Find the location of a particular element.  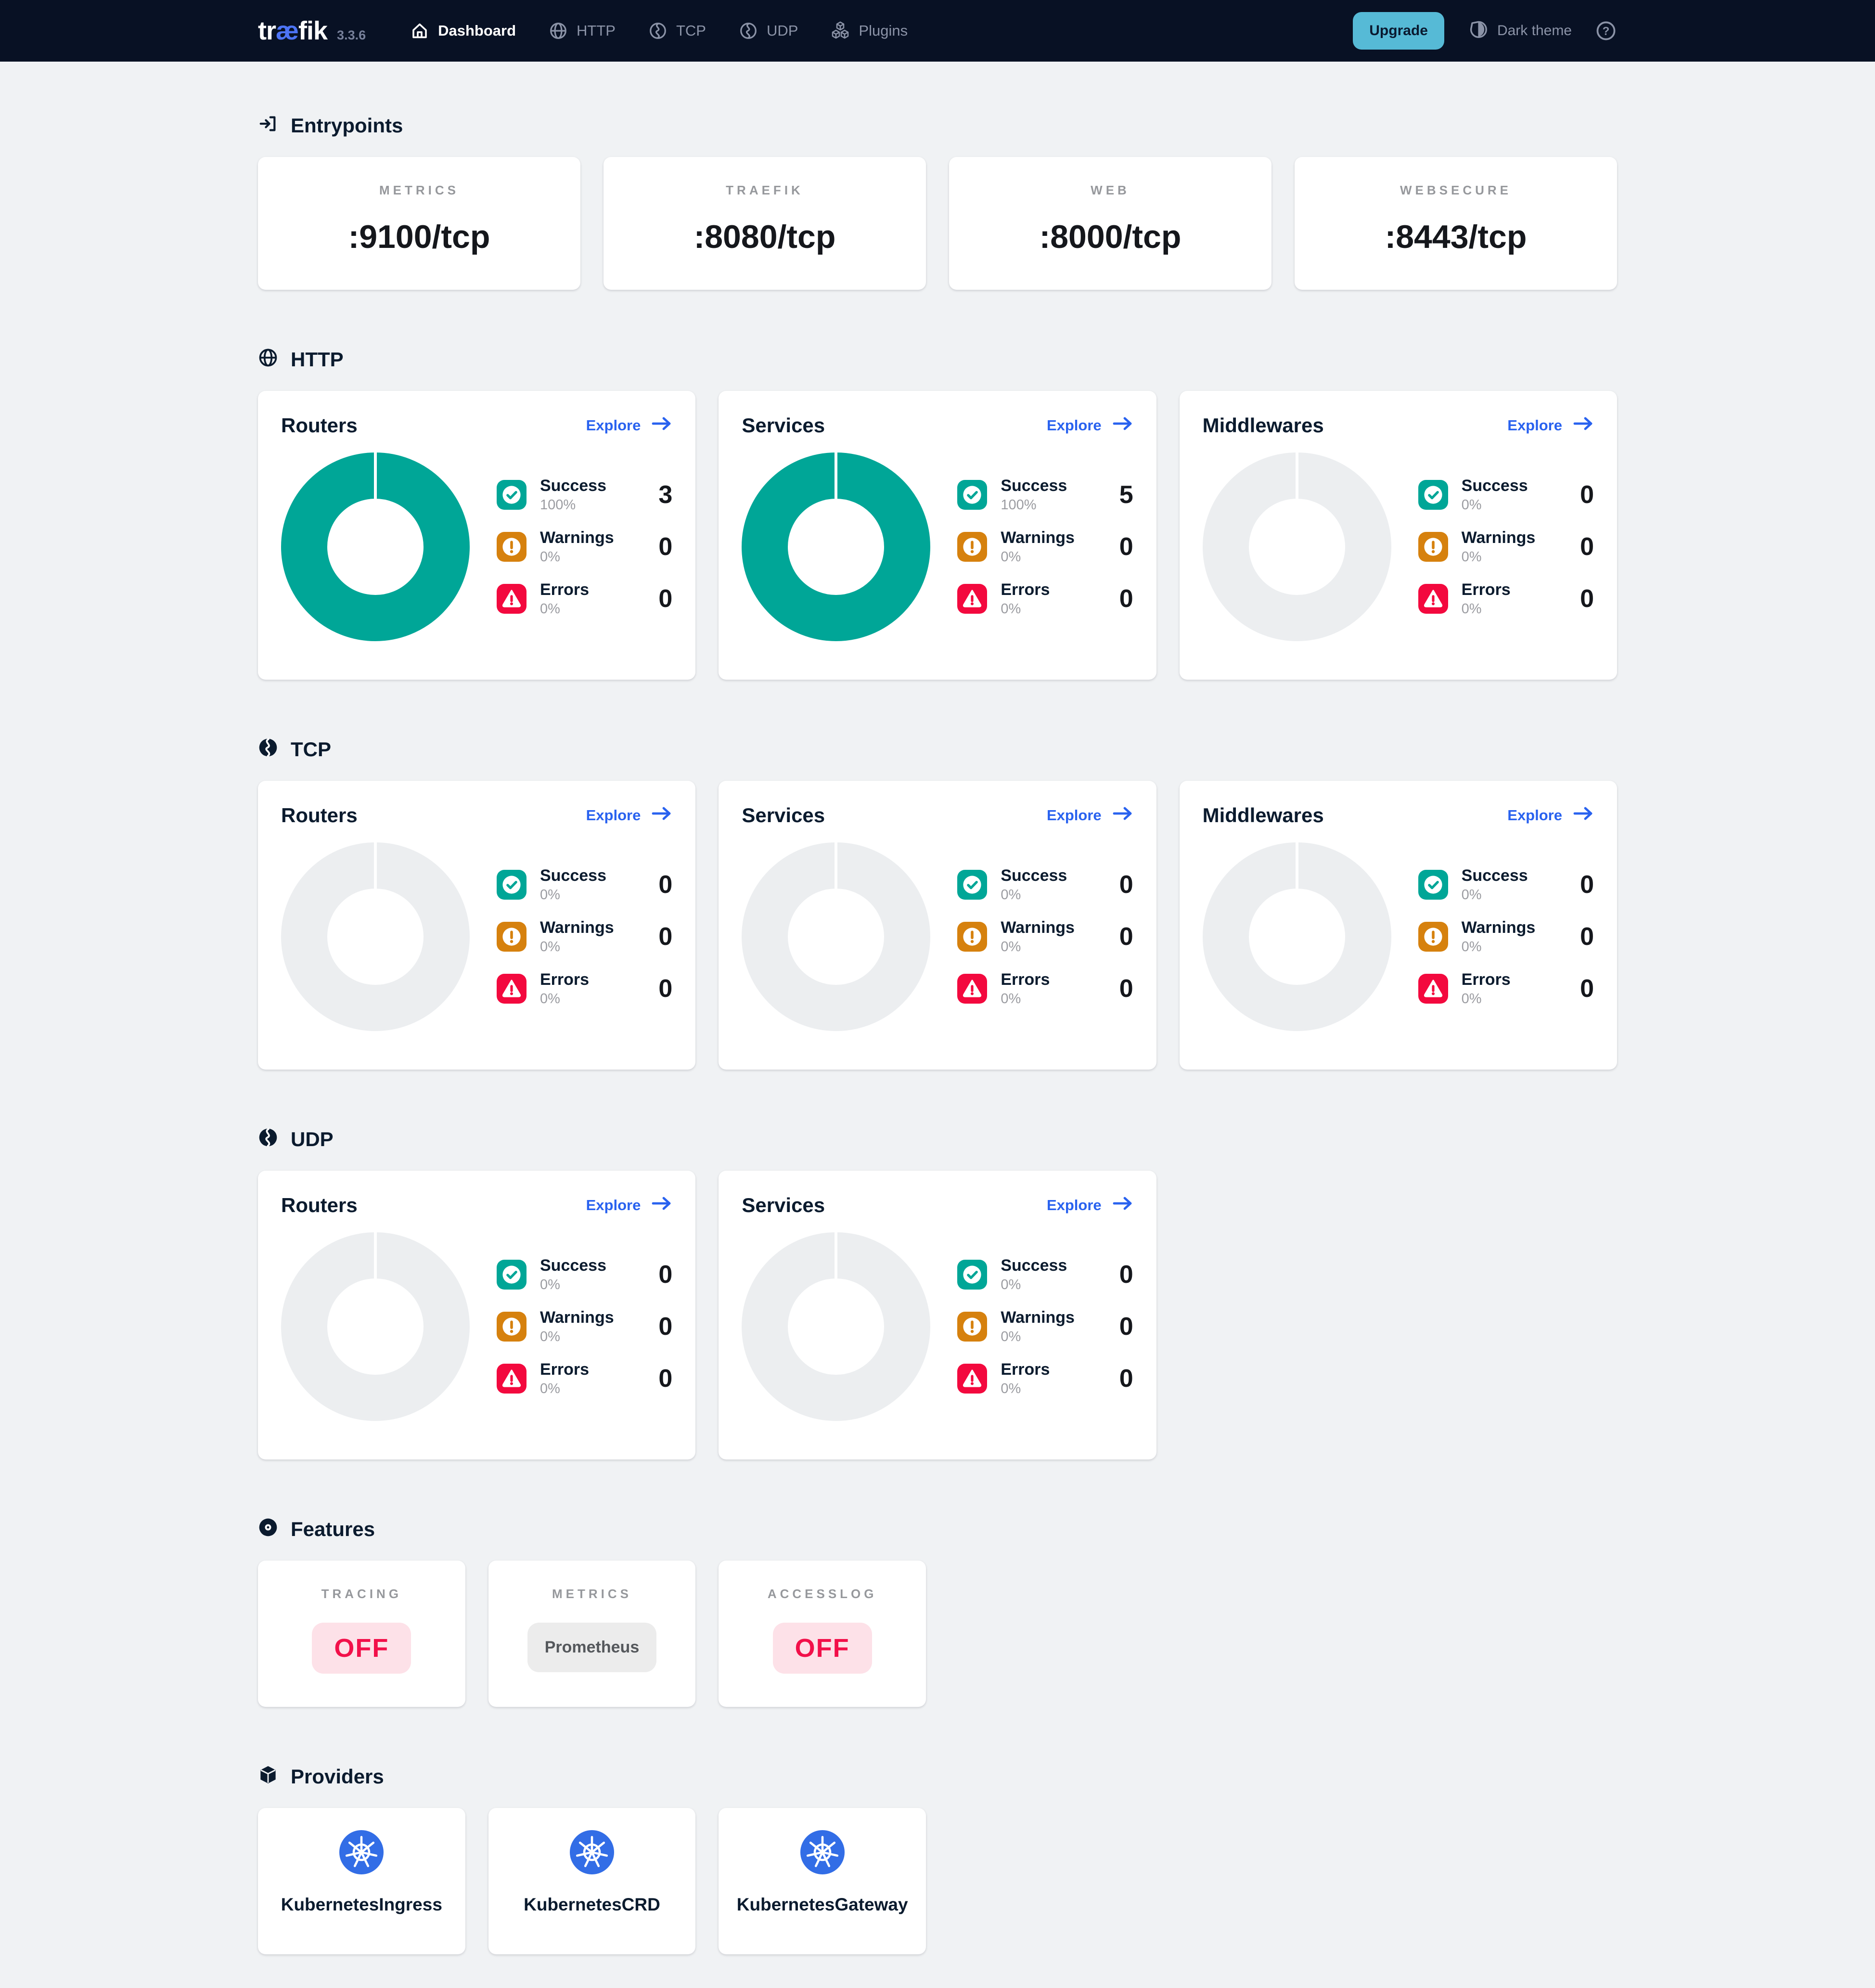

errors-count: 0 is located at coordinates (1126, 1379).